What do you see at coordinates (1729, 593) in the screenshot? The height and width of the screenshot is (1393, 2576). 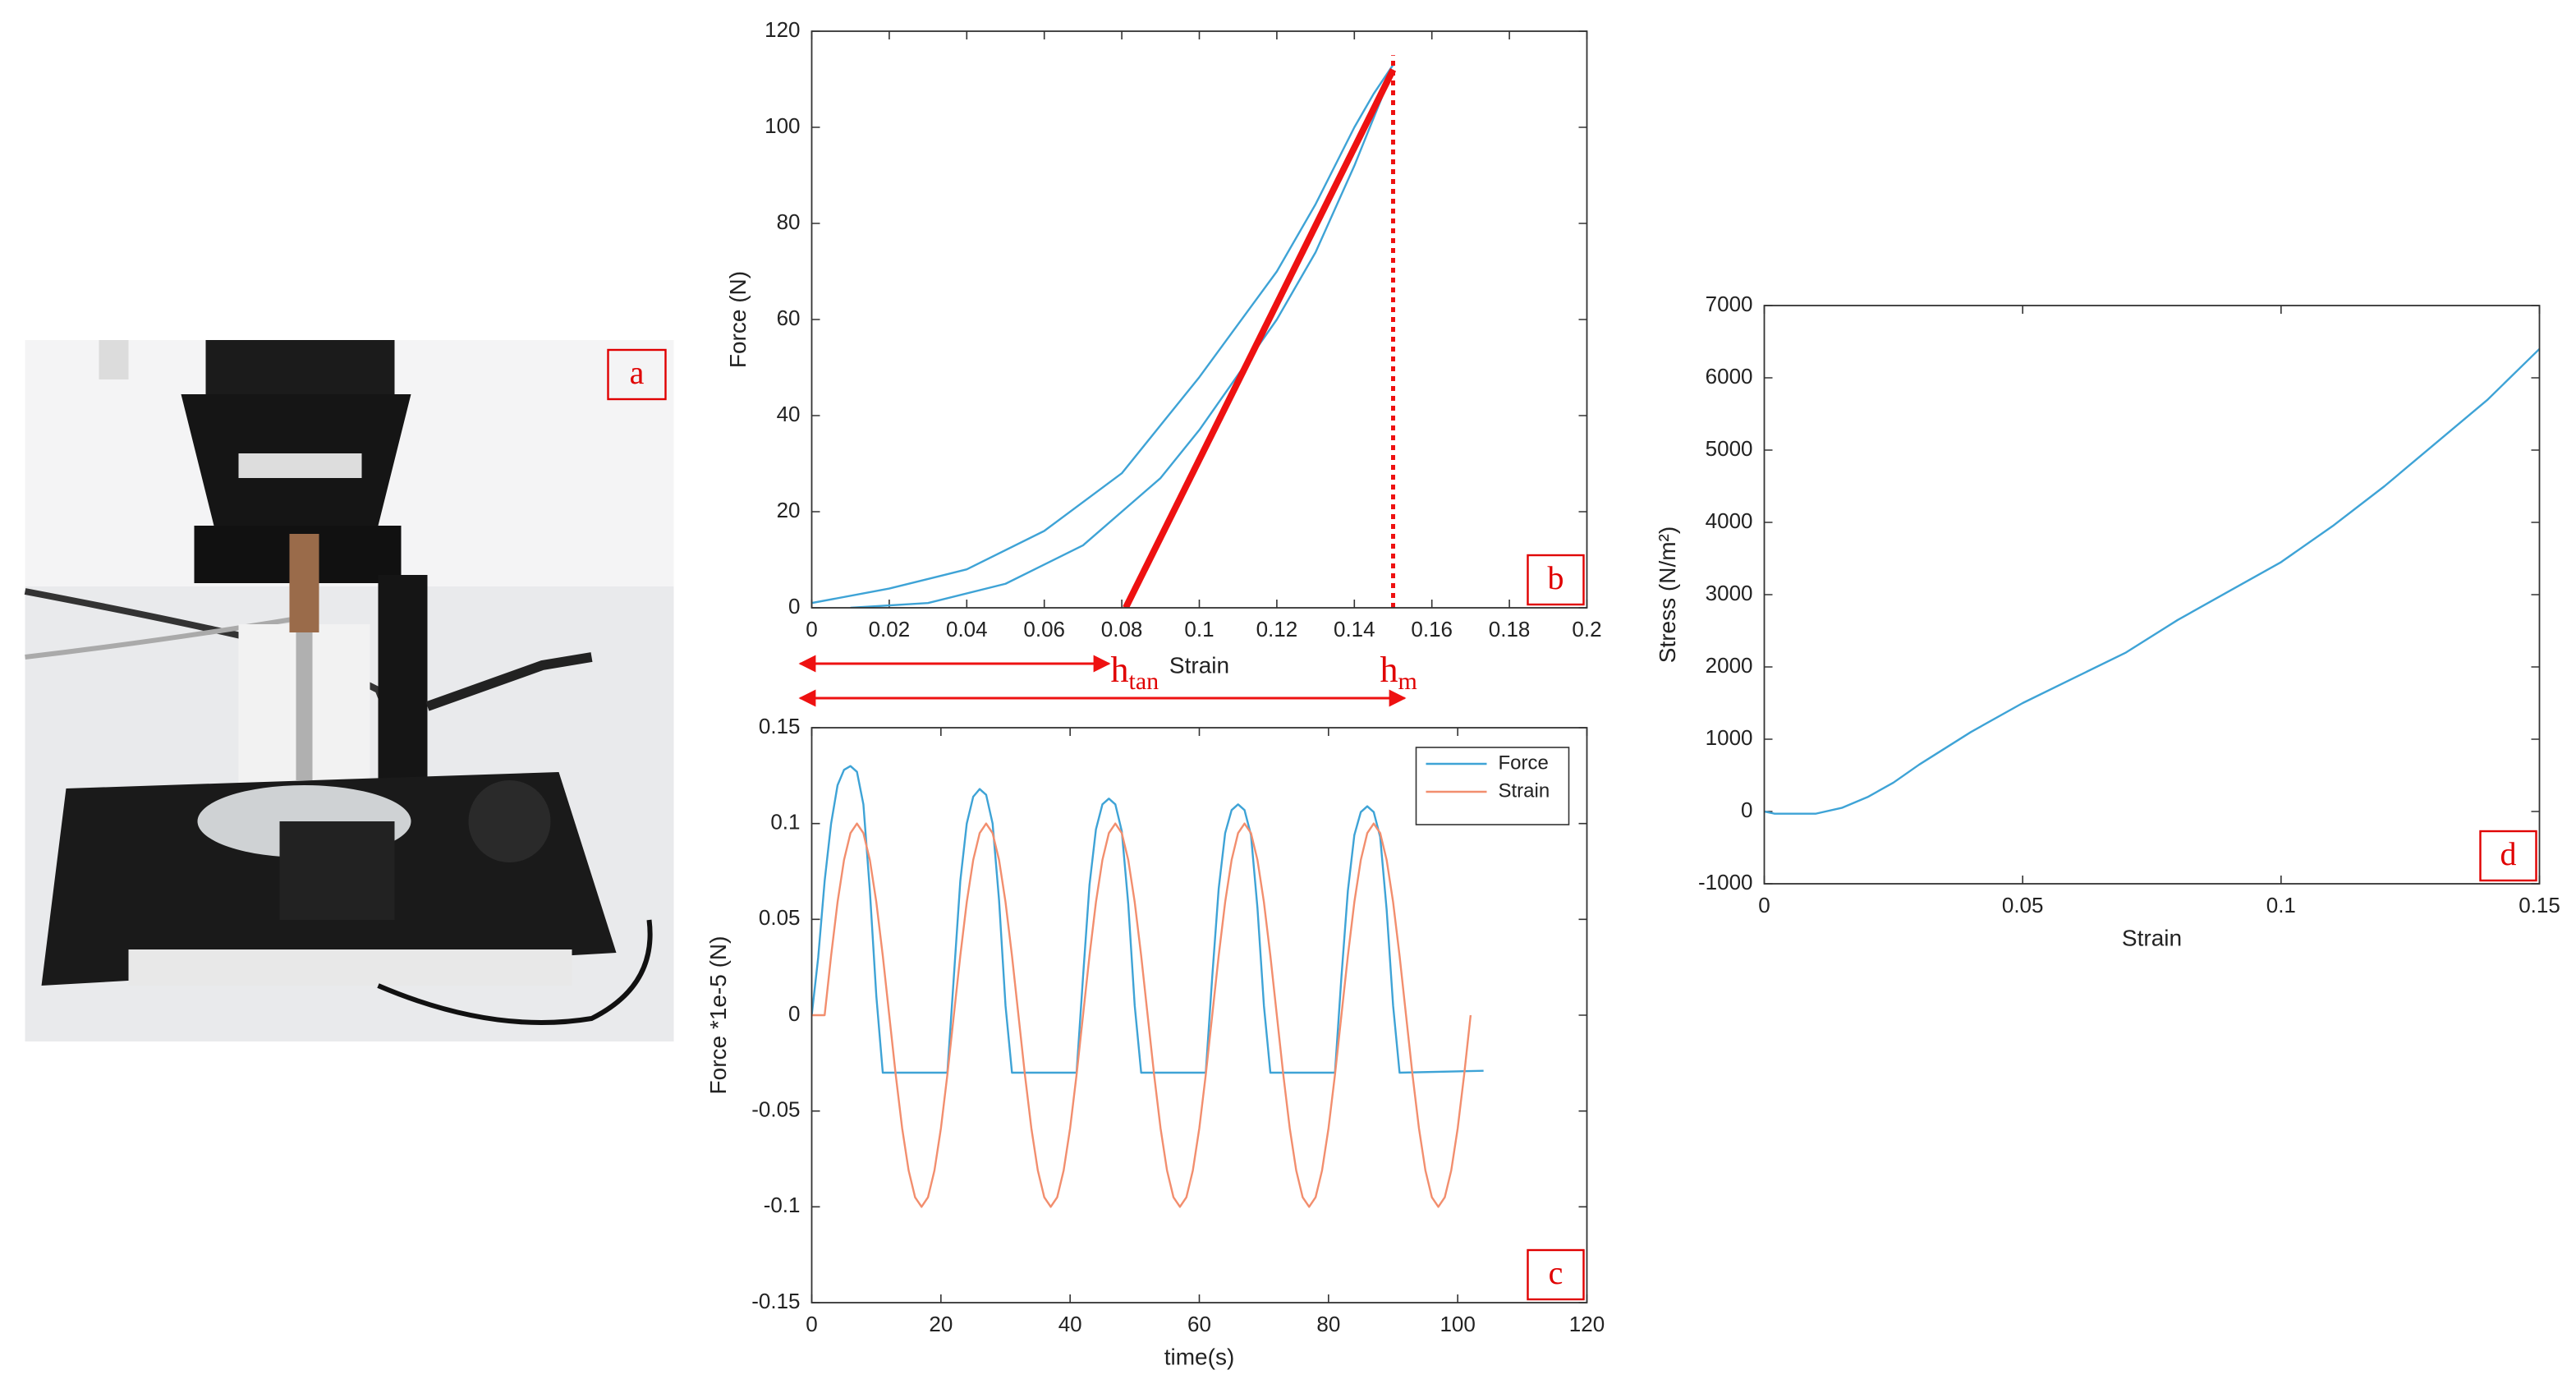 I see `y-tick-label: 3000` at bounding box center [1729, 593].